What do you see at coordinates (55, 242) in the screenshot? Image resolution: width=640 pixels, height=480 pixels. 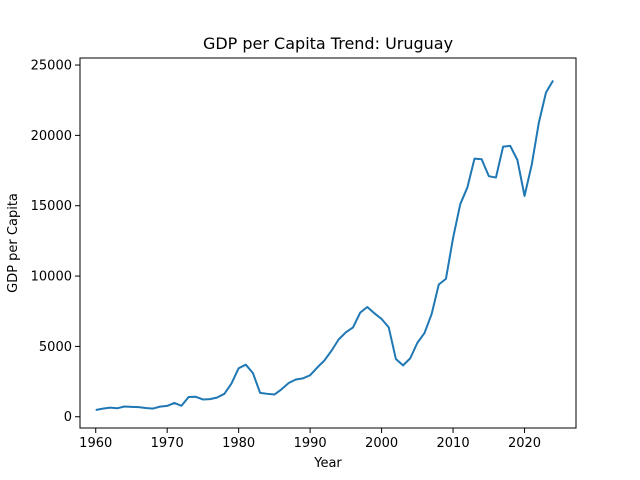 I see `y-axis: 0 5000 10000 15000 20000 25000` at bounding box center [55, 242].